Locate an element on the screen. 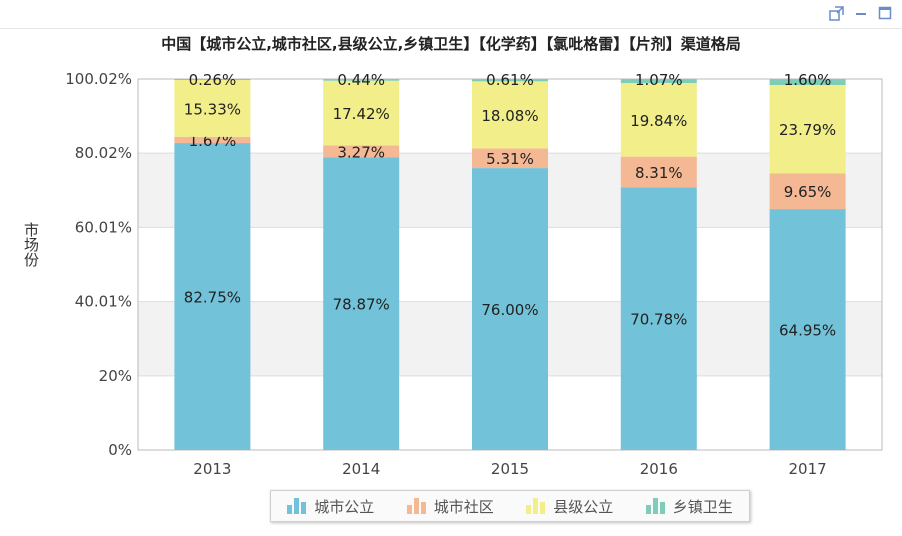 The height and width of the screenshot is (536, 902). window-controls is located at coordinates (861, 13).